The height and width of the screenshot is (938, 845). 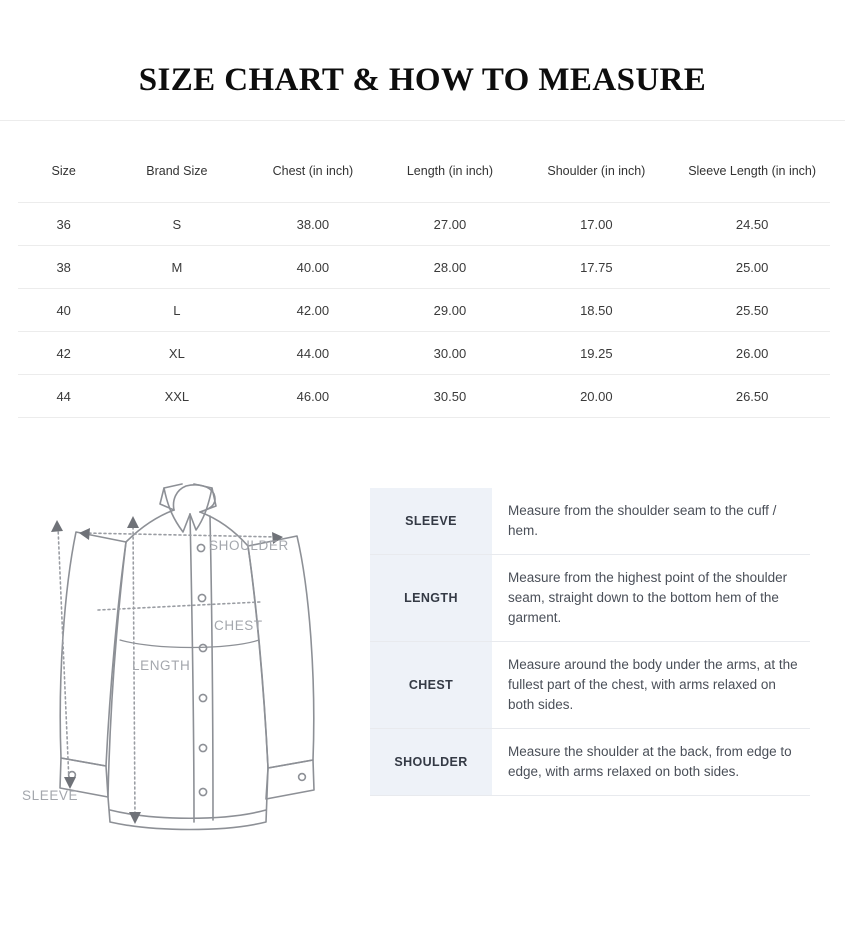 What do you see at coordinates (431, 685) in the screenshot?
I see `guide-label-chest: CHEST` at bounding box center [431, 685].